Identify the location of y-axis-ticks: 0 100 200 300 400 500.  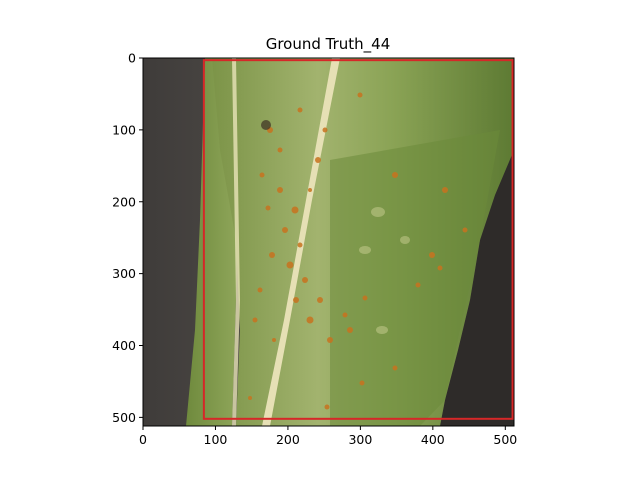
(127, 238).